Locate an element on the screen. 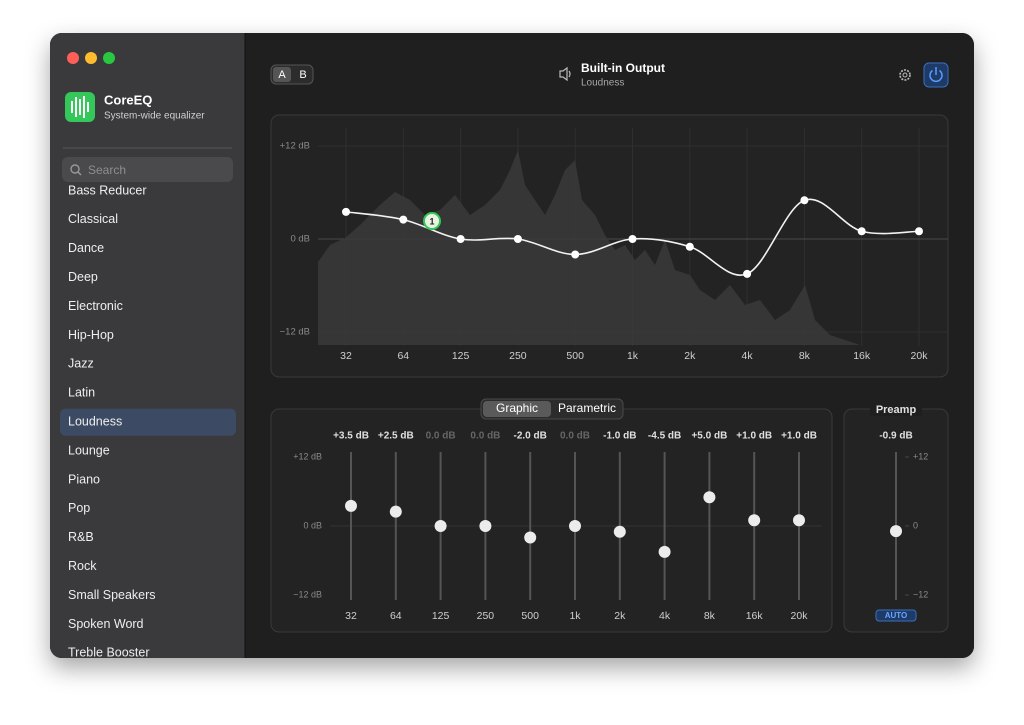 This screenshot has width=1024, height=725. power-button is located at coordinates (936, 75).